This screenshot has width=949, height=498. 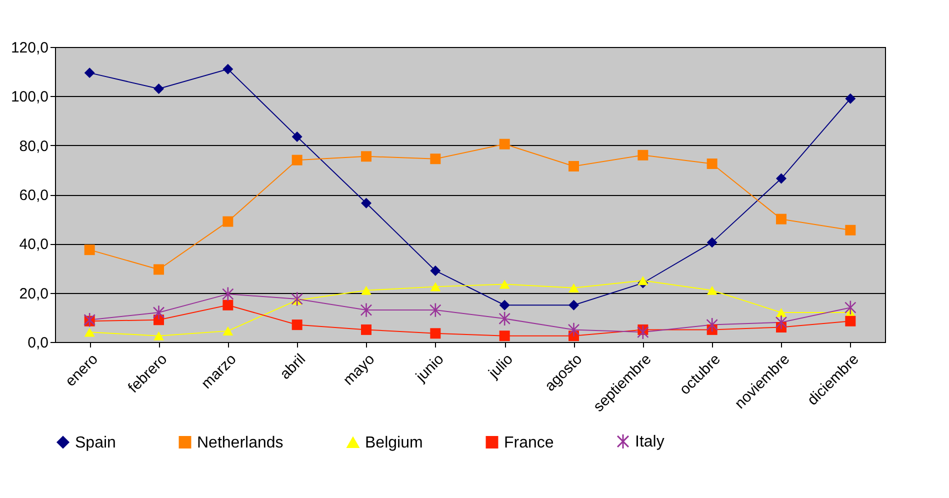 I want to click on legend-label: Netherlands, so click(x=240, y=443).